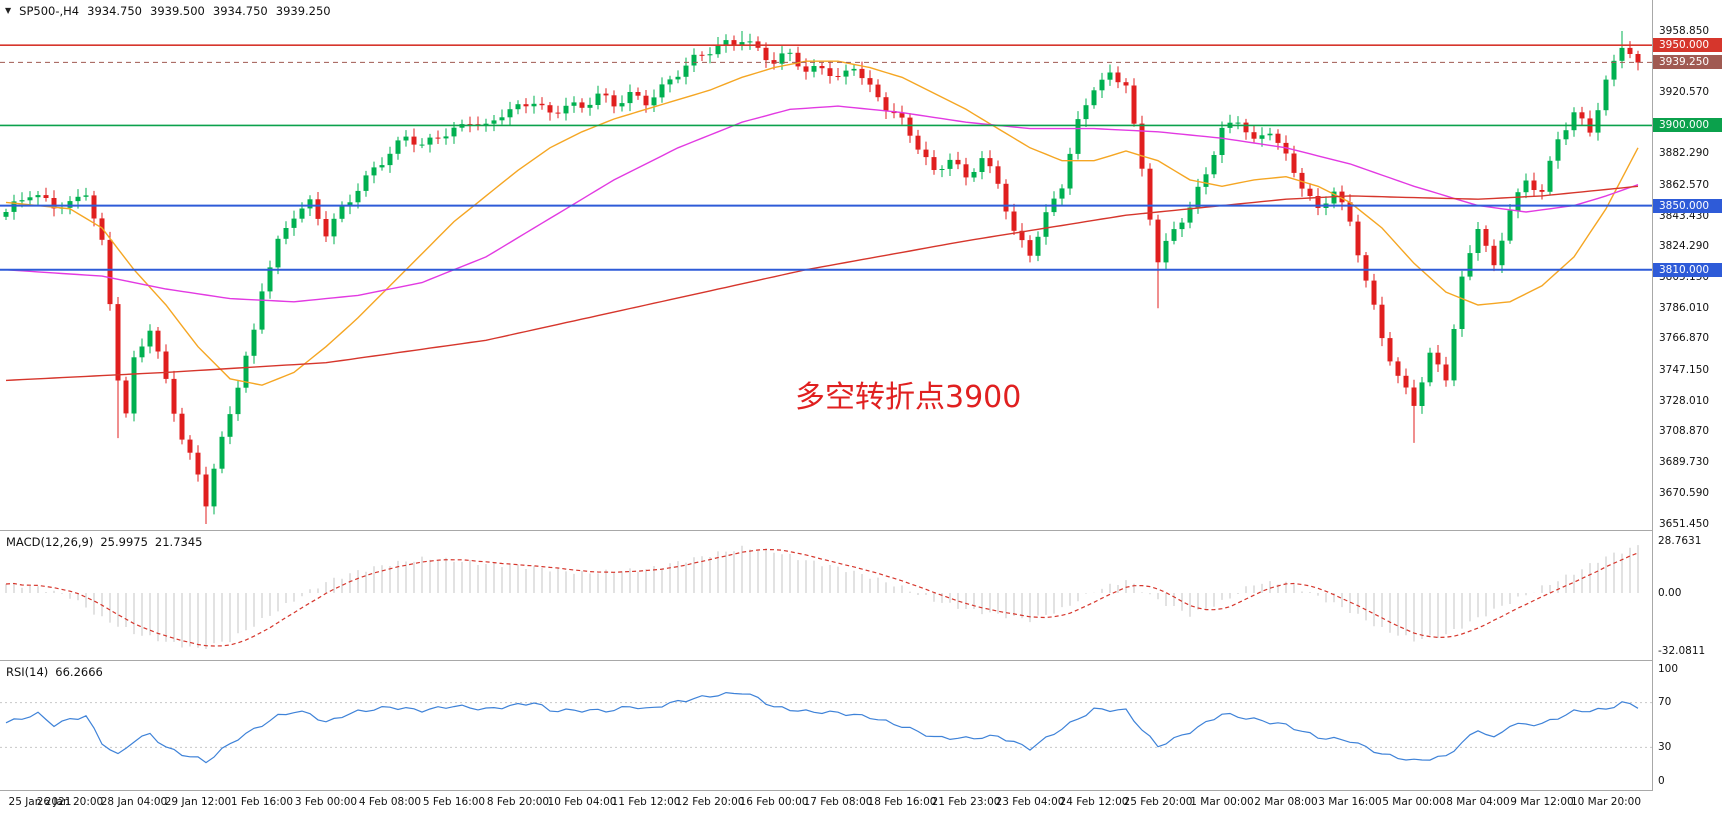 This screenshot has height=839, width=1722. Describe the element at coordinates (1414, 802) in the screenshot. I see `time-axis-label: 5 Mar 00:00` at that location.